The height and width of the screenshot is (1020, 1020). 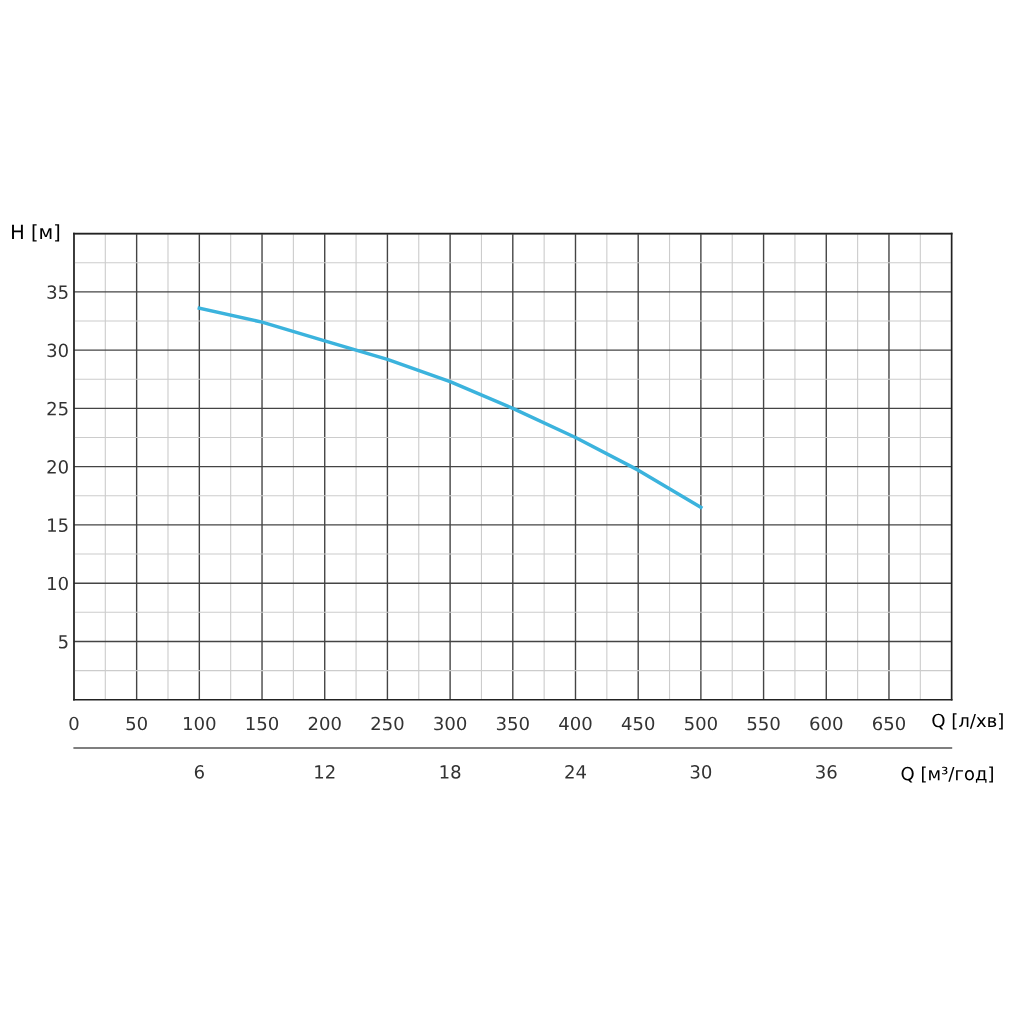 What do you see at coordinates (638, 723) in the screenshot?
I see `x-tick-label: 450` at bounding box center [638, 723].